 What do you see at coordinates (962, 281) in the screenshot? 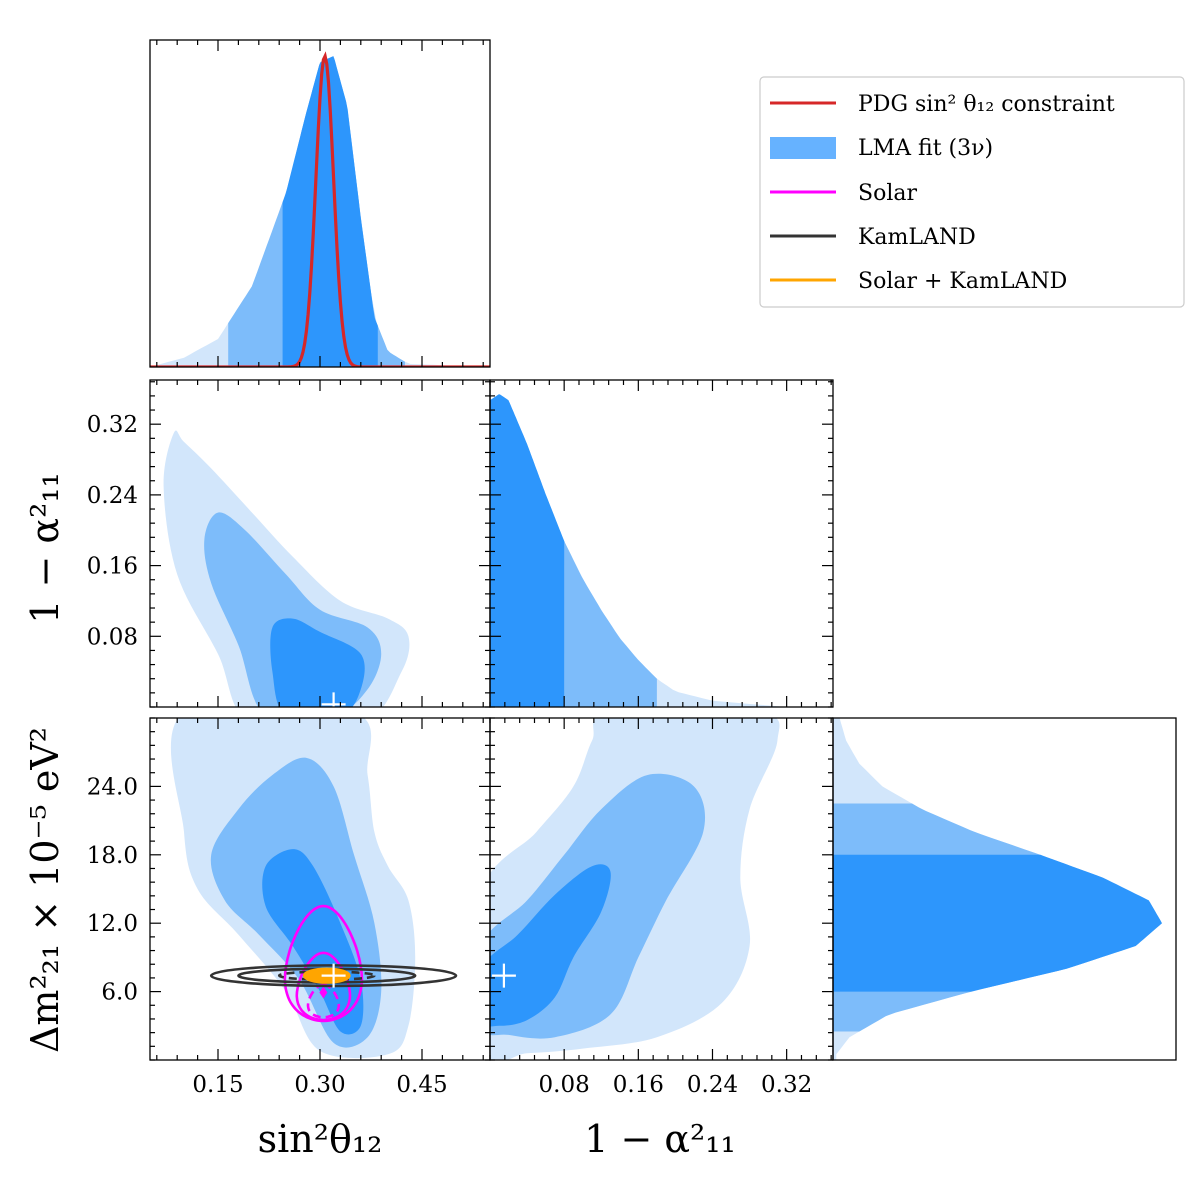
I see `legend-label-solar-kamland: Solar + KamLAND` at bounding box center [962, 281].